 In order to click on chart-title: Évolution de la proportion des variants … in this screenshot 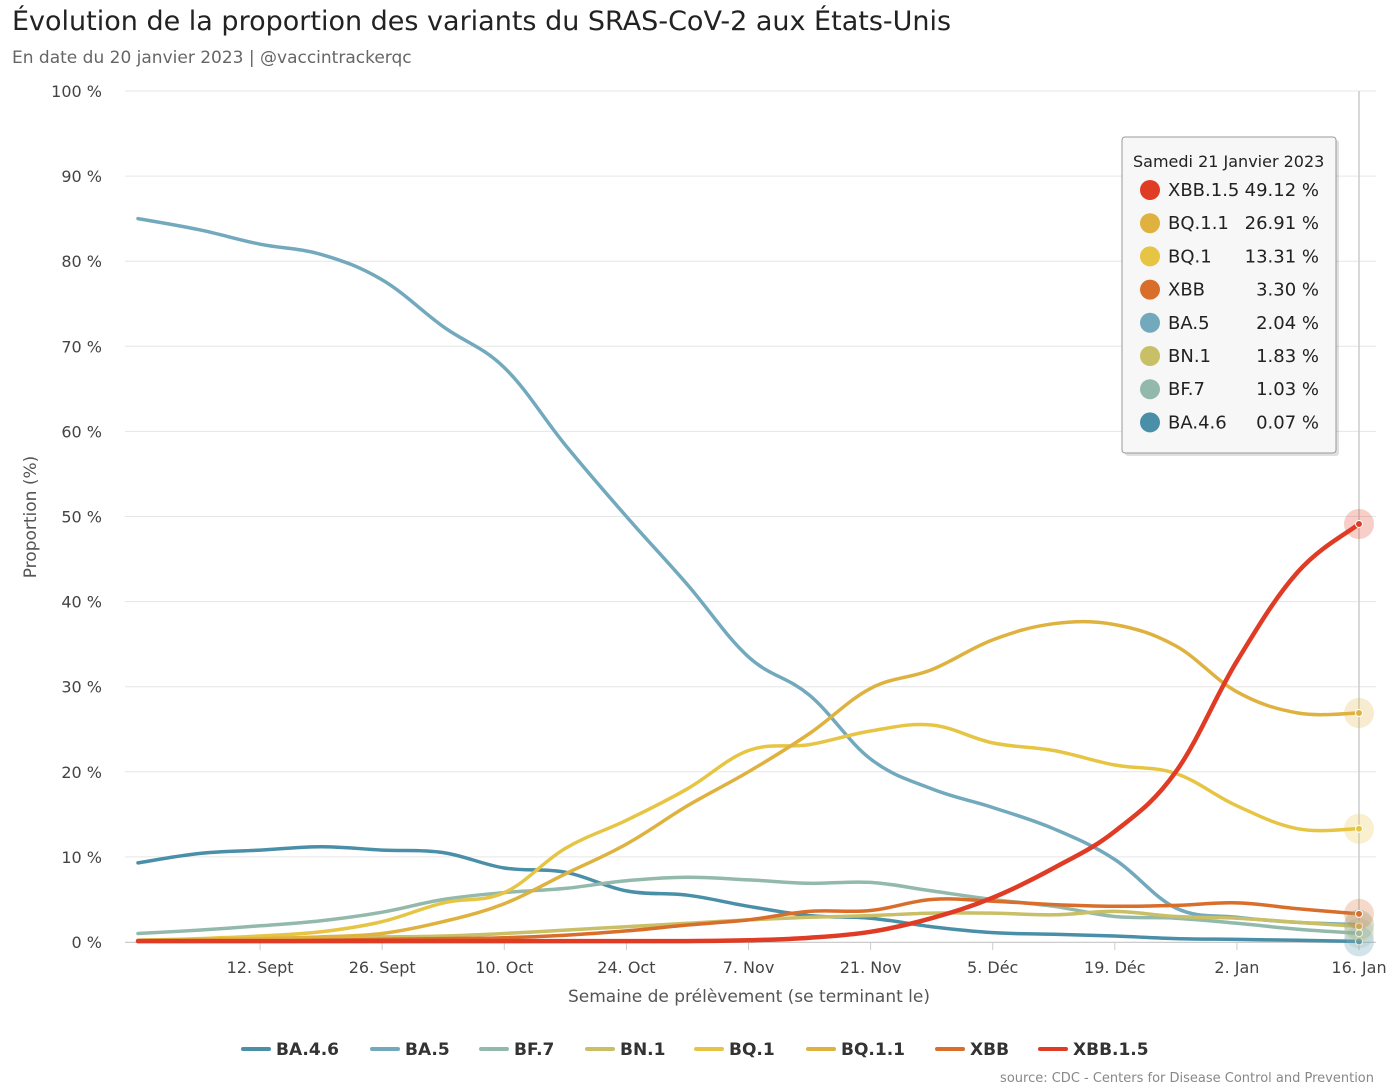, I will do `click(482, 21)`.